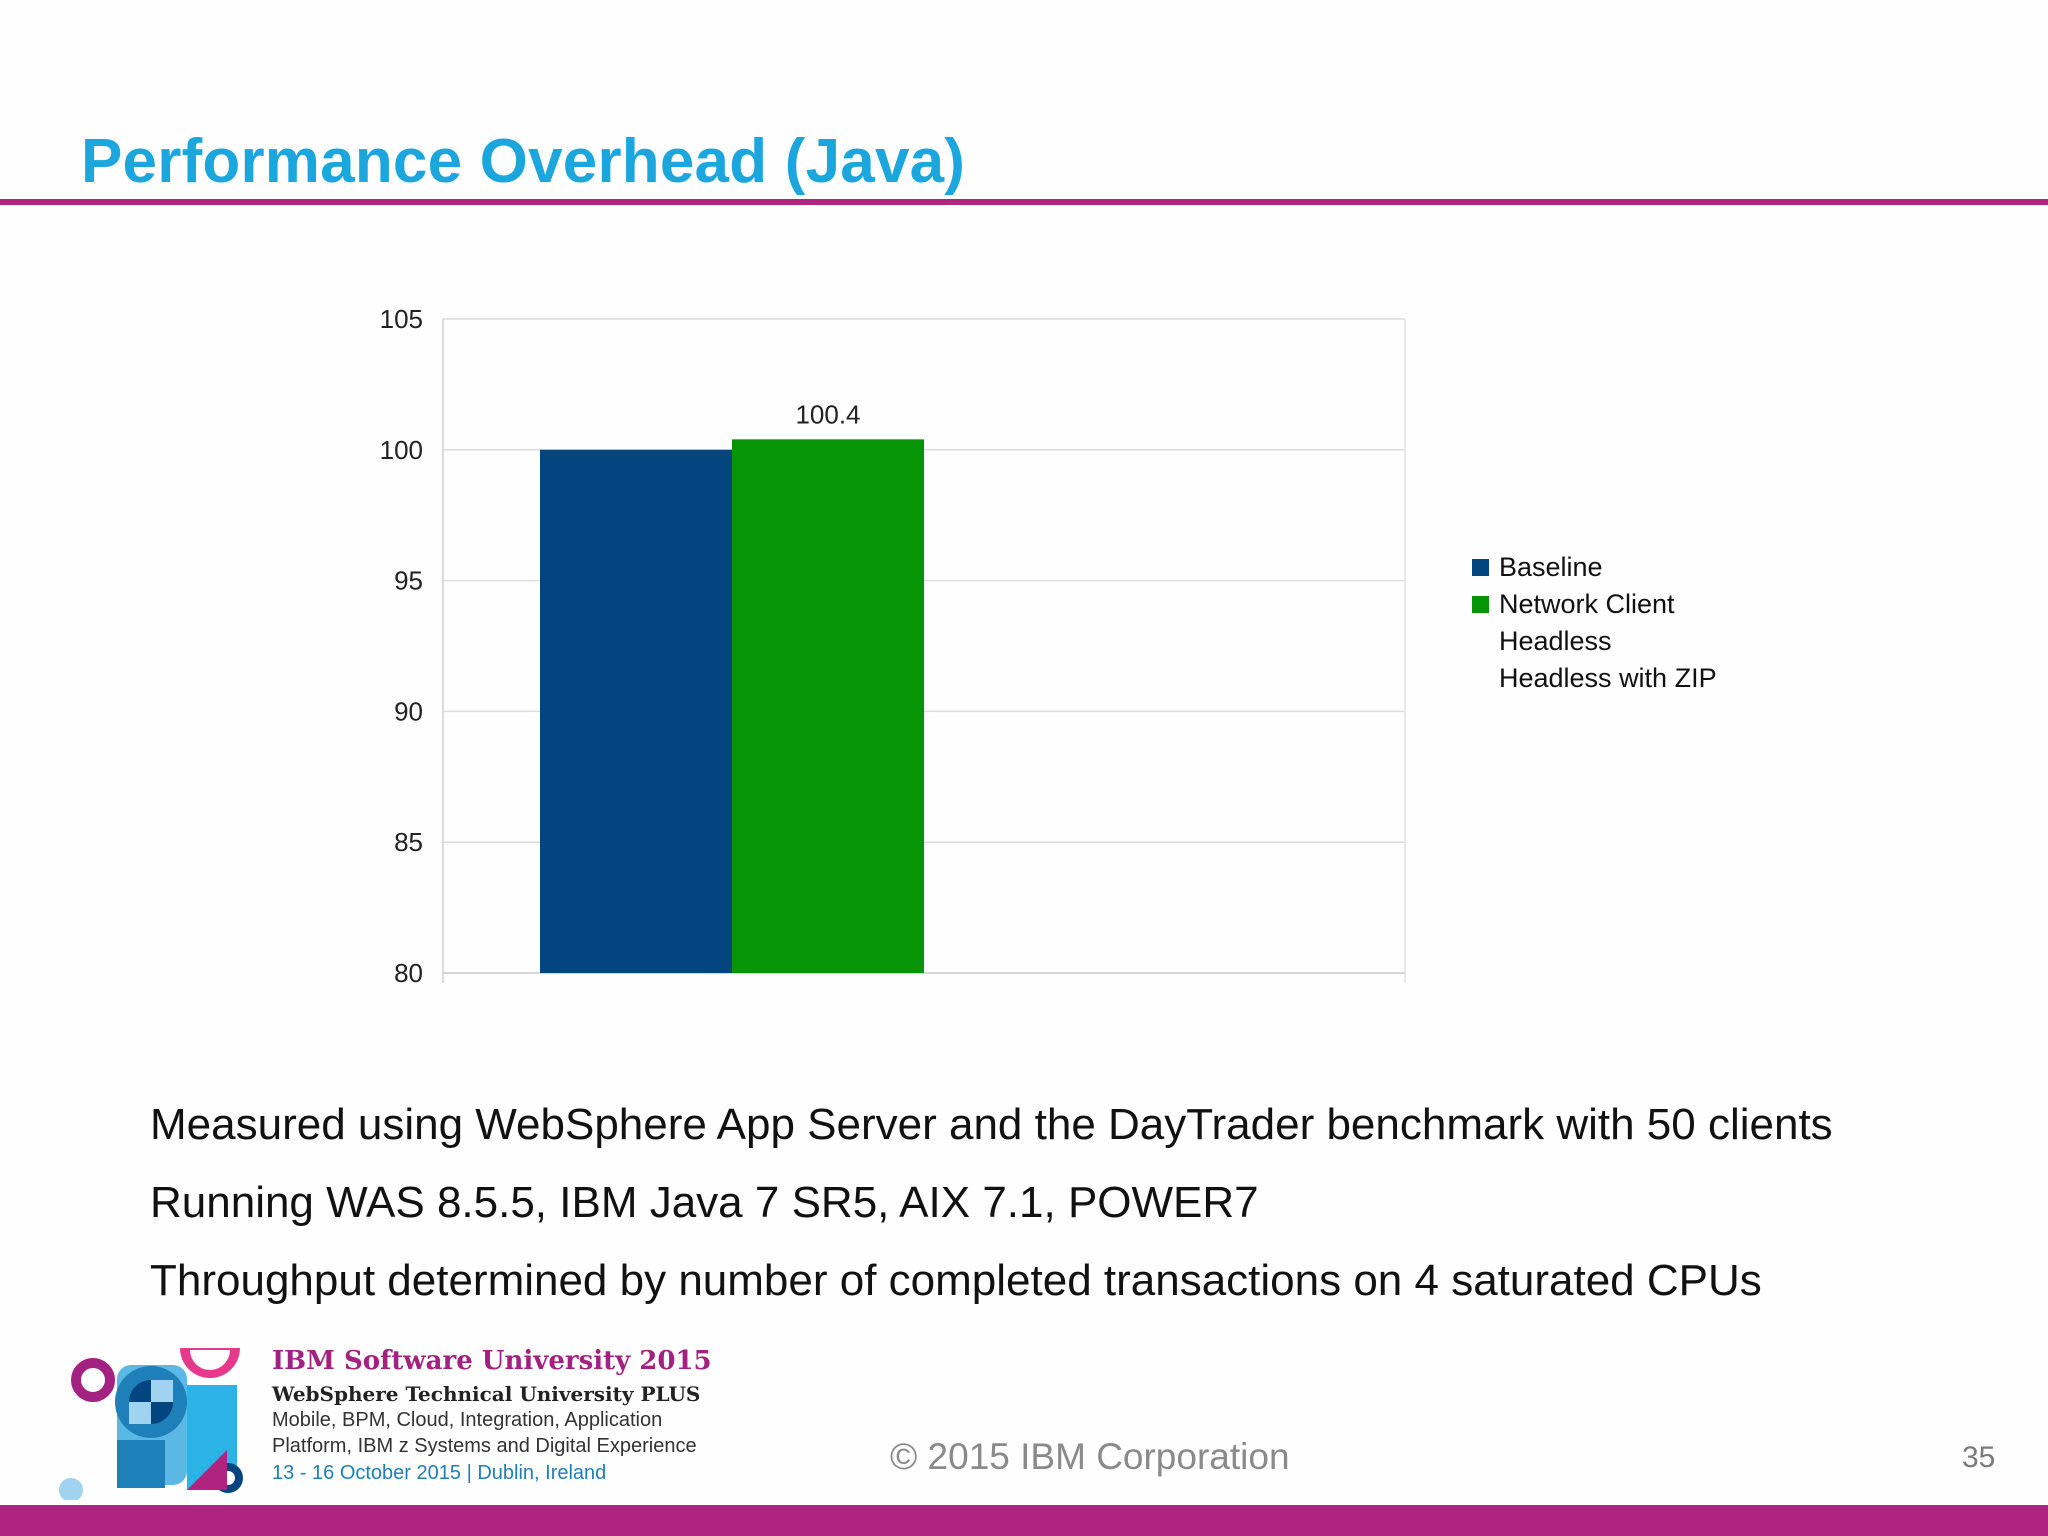 The image size is (2048, 1536). What do you see at coordinates (1480, 567) in the screenshot?
I see `legend-swatch-baseline` at bounding box center [1480, 567].